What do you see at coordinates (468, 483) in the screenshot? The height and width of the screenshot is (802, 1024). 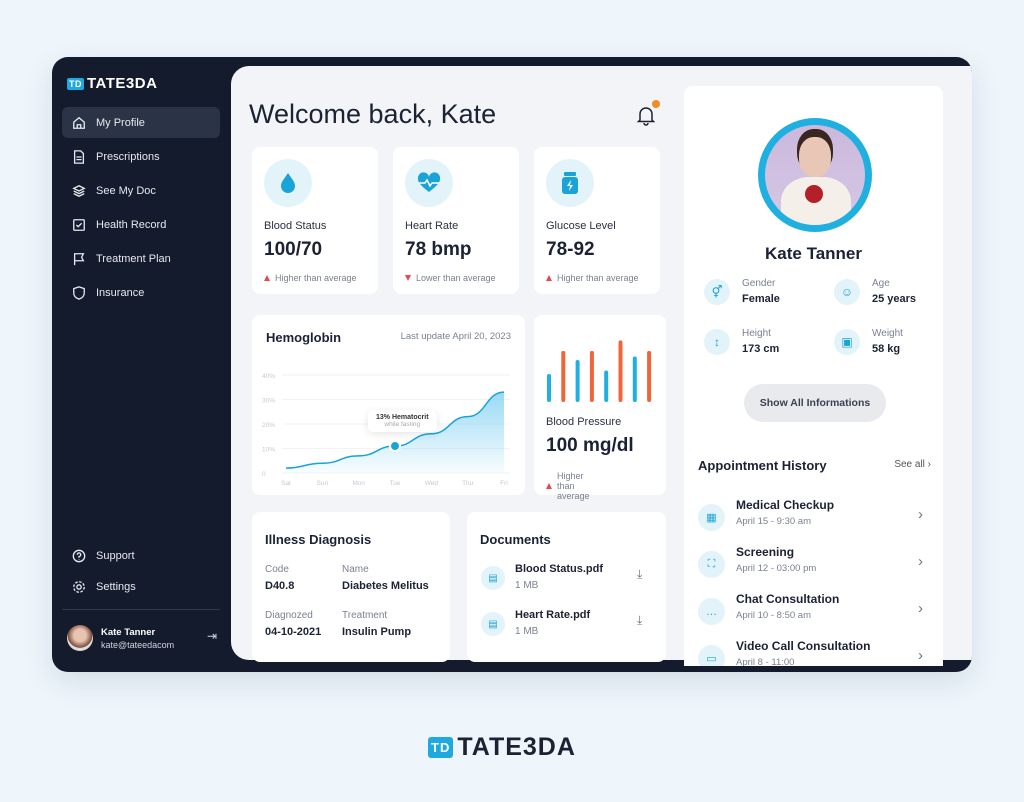 I see `x-tick-label: Thu` at bounding box center [468, 483].